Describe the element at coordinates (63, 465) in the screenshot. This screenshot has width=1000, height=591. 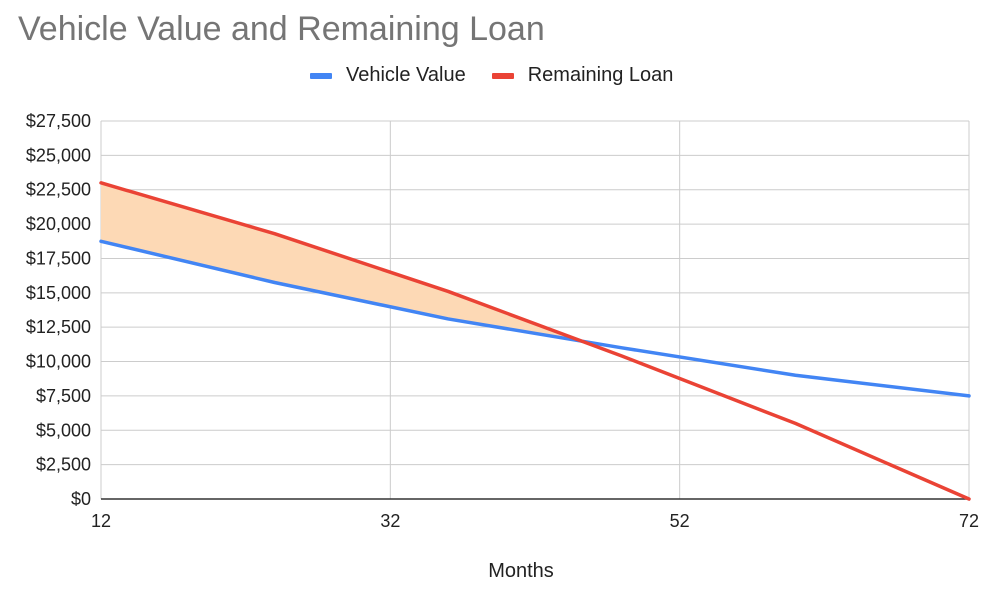
I see `y-tick-label: $2,500` at that location.